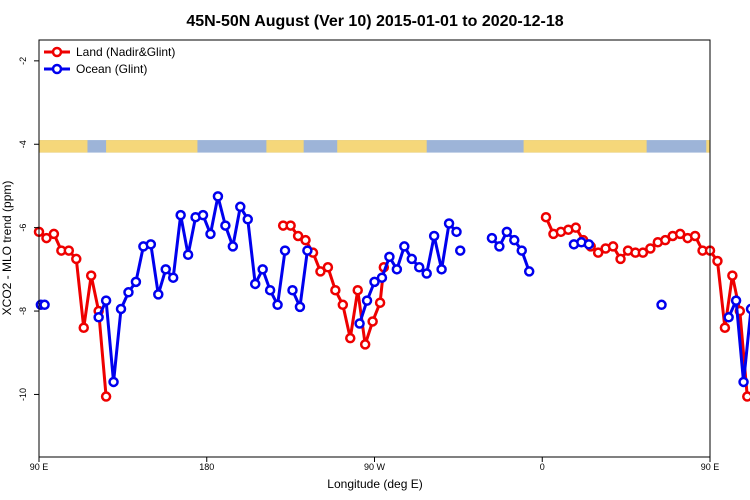  What do you see at coordinates (57, 69) in the screenshot?
I see `legend-ocean-marker` at bounding box center [57, 69].